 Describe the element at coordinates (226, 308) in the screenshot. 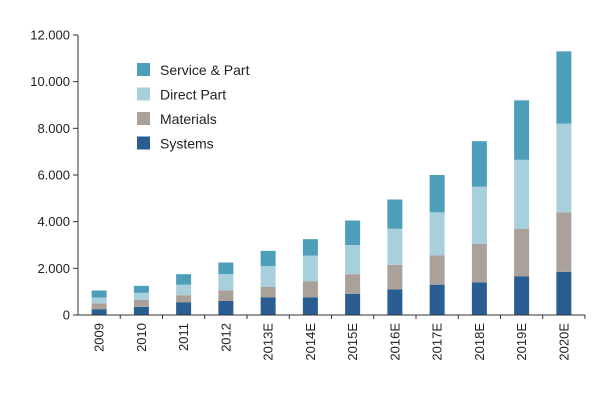

I see `bar-systems-2012` at that location.